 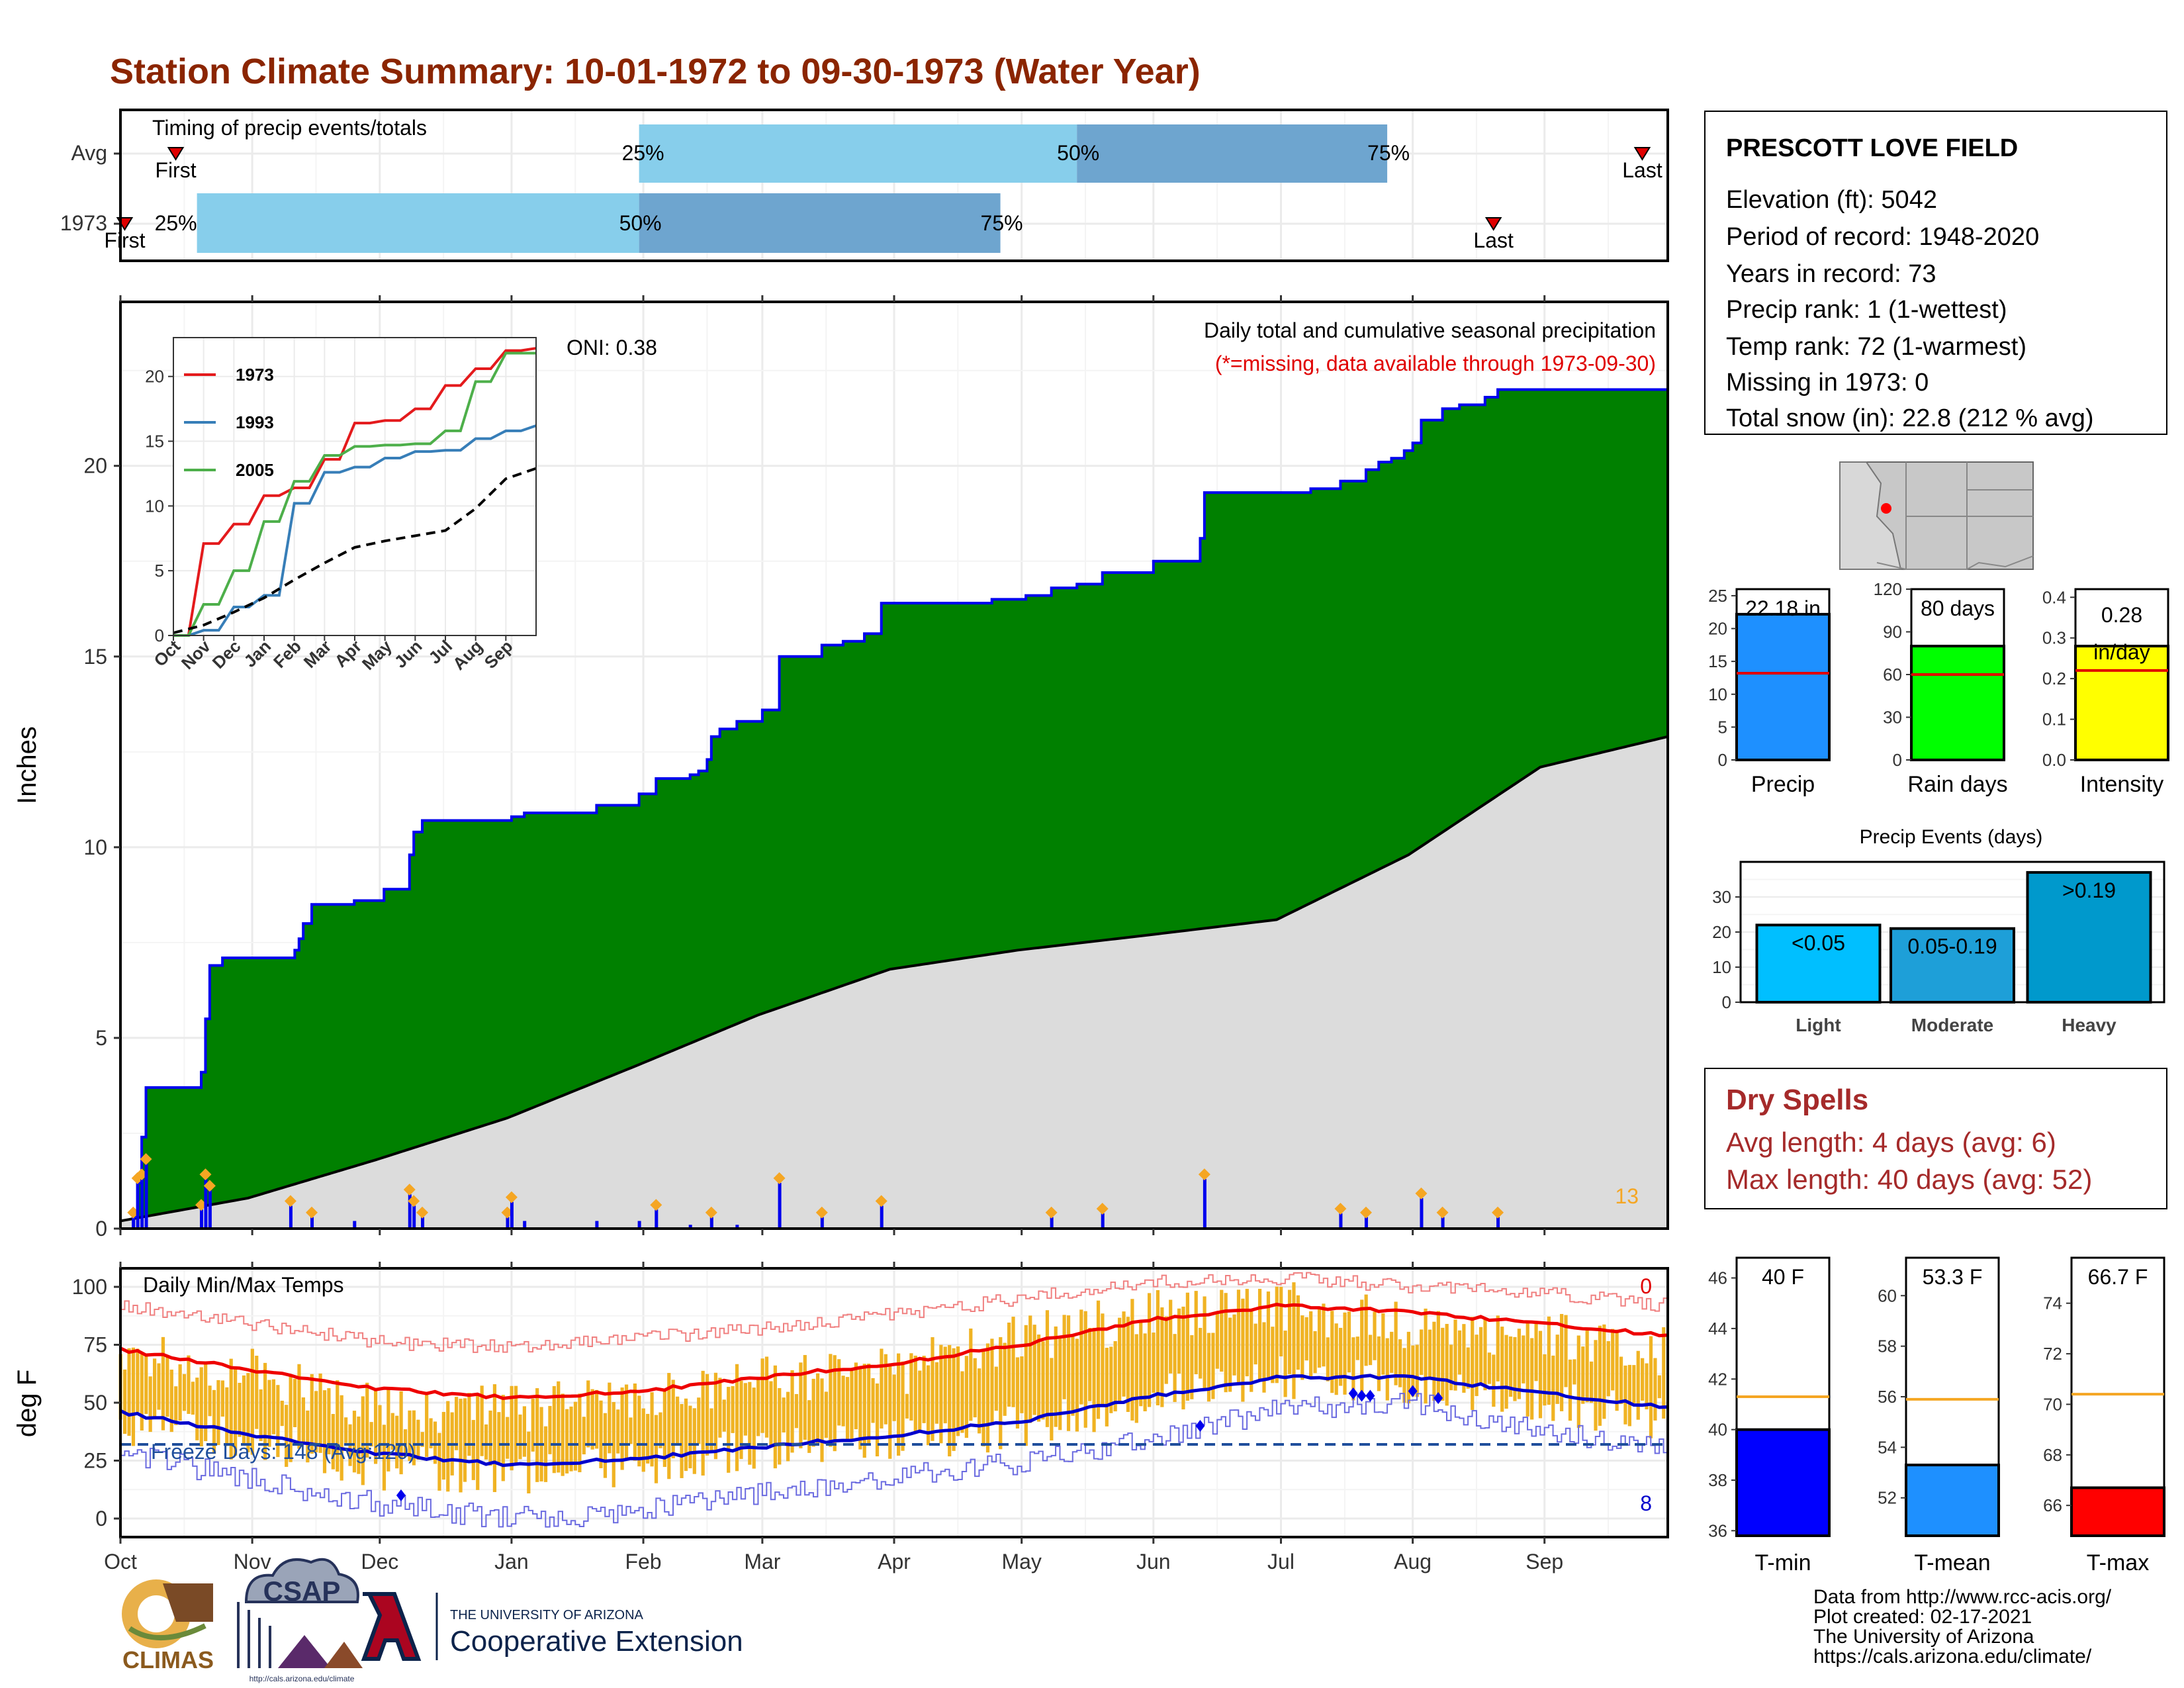 What do you see at coordinates (121, 1561) in the screenshot?
I see `month-label: Oct` at bounding box center [121, 1561].